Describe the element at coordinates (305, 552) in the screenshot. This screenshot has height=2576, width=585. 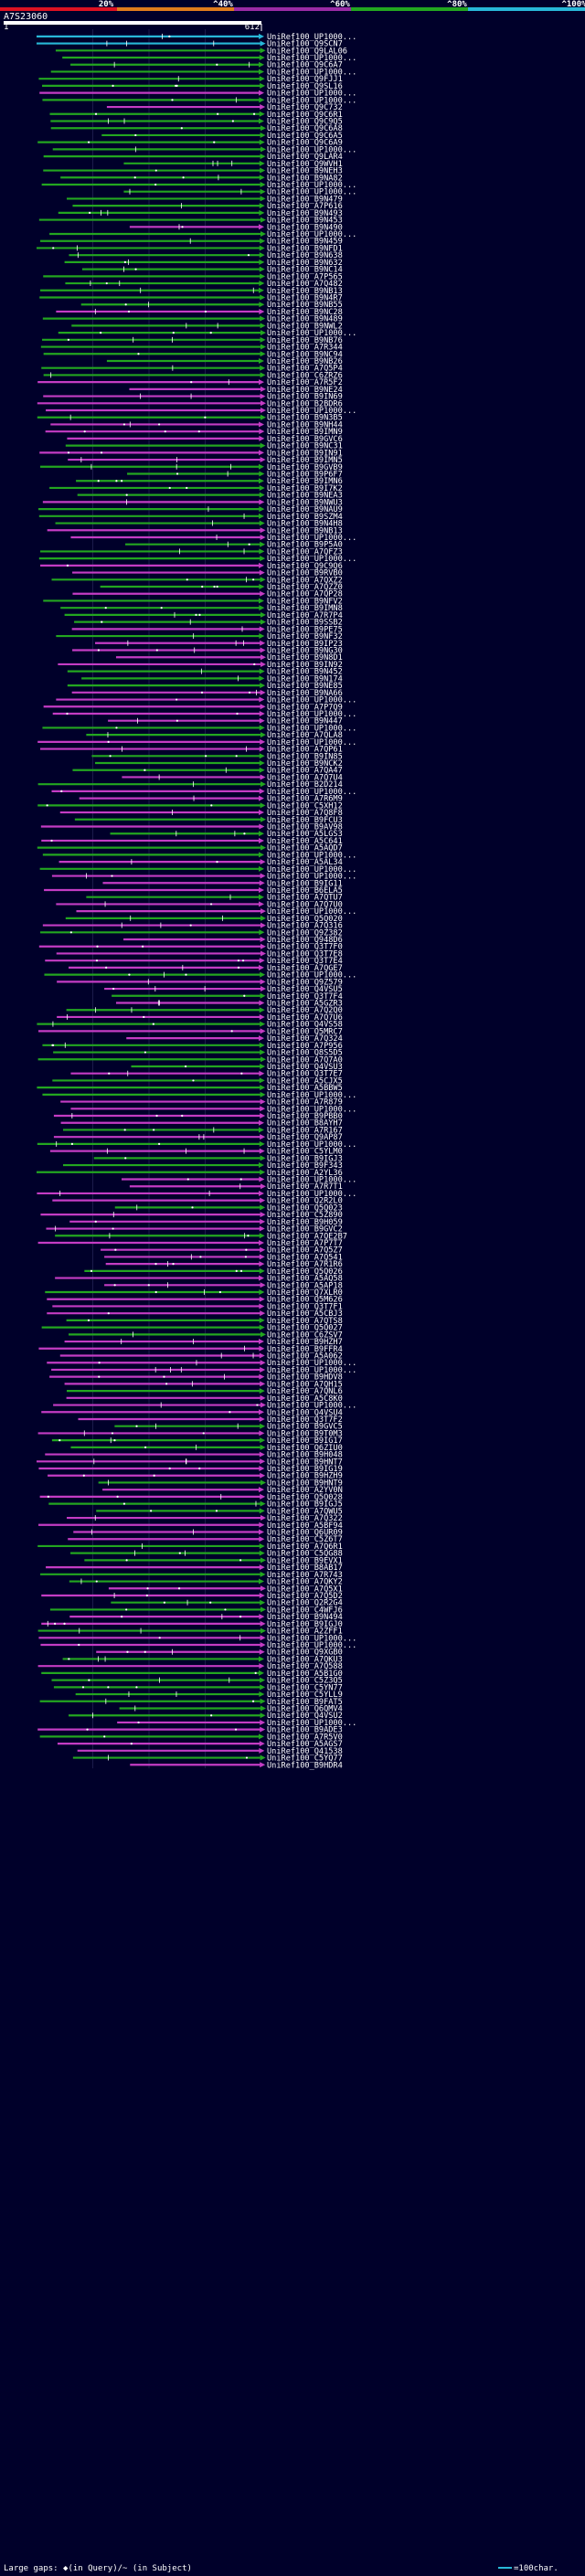
I see `hit-label: UniRef100_A7QFZ3` at that location.